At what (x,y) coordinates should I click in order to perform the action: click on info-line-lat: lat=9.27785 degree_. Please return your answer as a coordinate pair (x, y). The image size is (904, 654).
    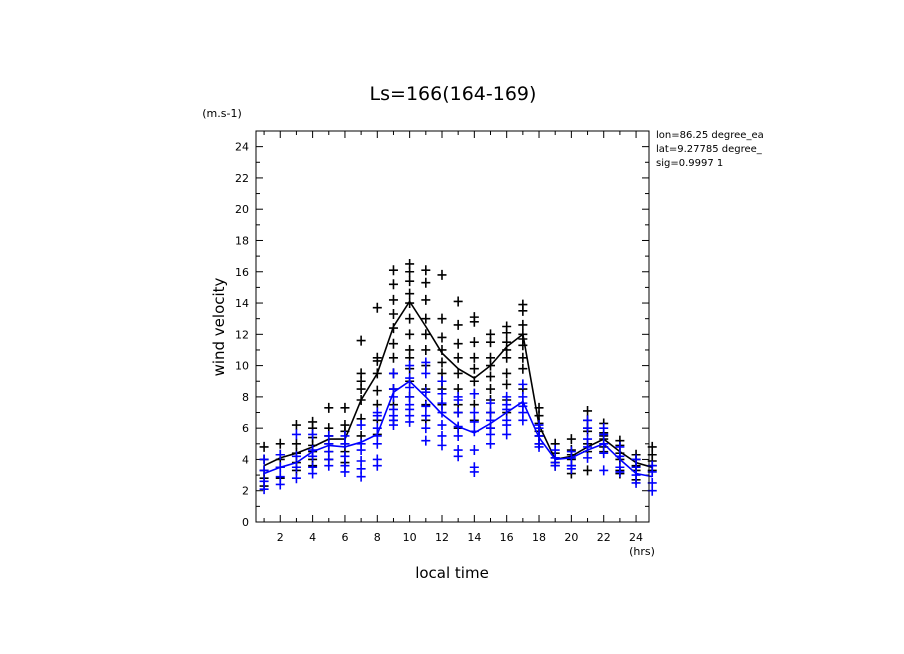
    Looking at the image, I should click on (709, 149).